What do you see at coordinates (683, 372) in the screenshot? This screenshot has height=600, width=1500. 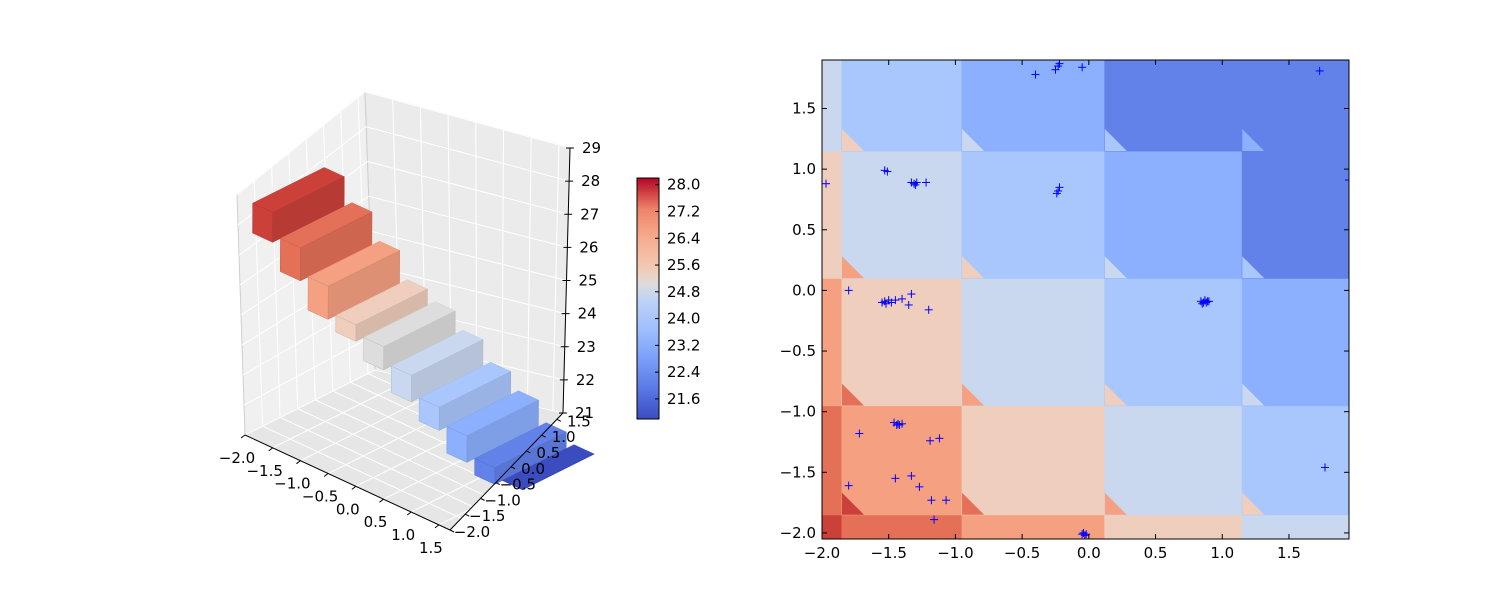 I see `colorbar-tick-label: 22.4` at bounding box center [683, 372].